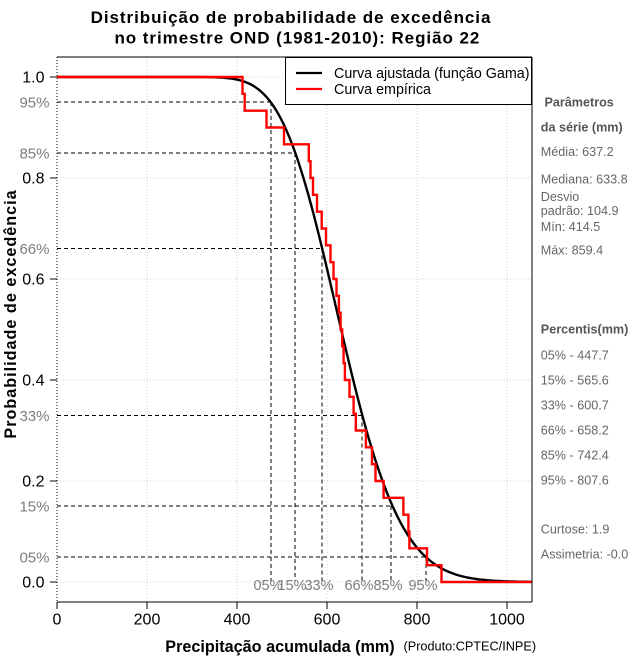 The height and width of the screenshot is (660, 640). Describe the element at coordinates (560, 197) in the screenshot. I see `svg-text: Desvio` at that location.